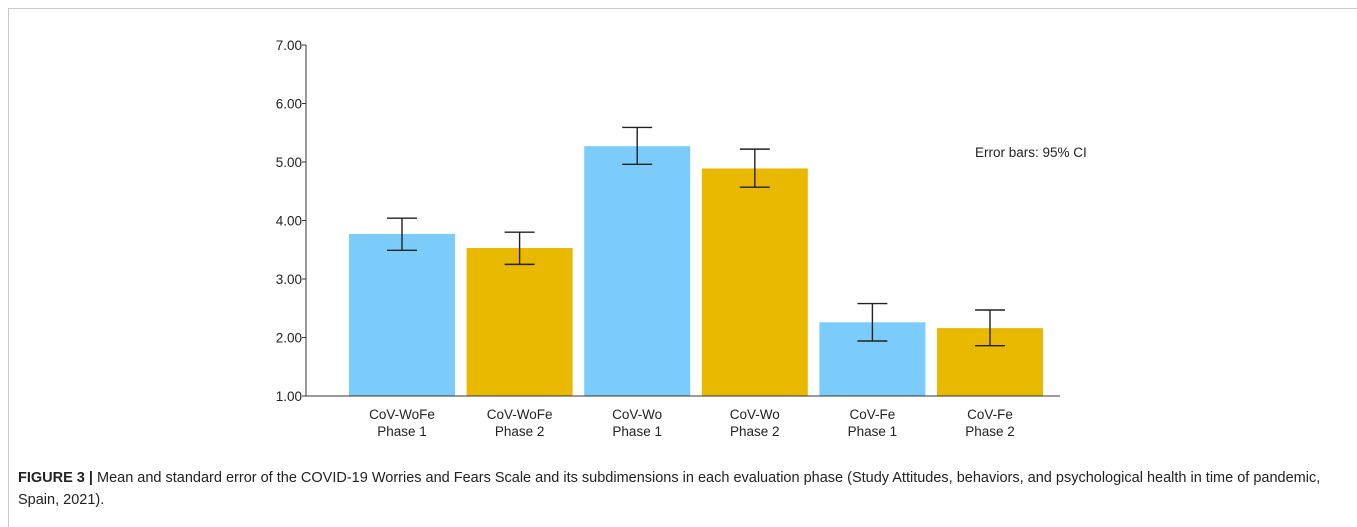 The width and height of the screenshot is (1357, 527). Describe the element at coordinates (289, 45) in the screenshot. I see `y-tick-label: 7.00` at that location.